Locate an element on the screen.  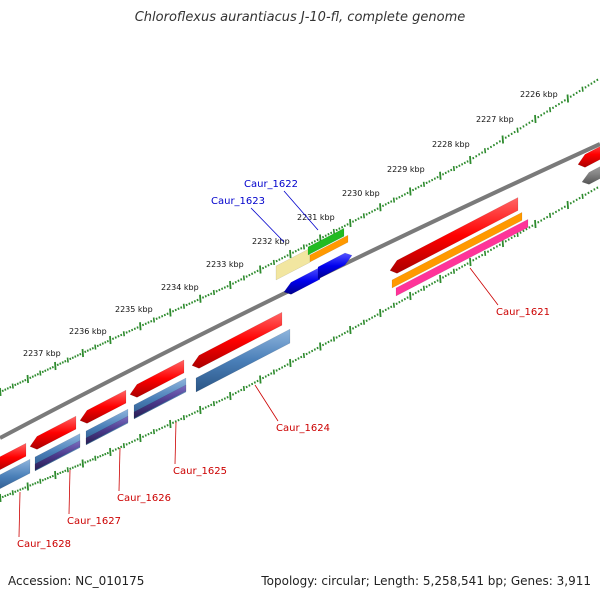
tick-label: 2228 kbp is located at coordinates (451, 144).